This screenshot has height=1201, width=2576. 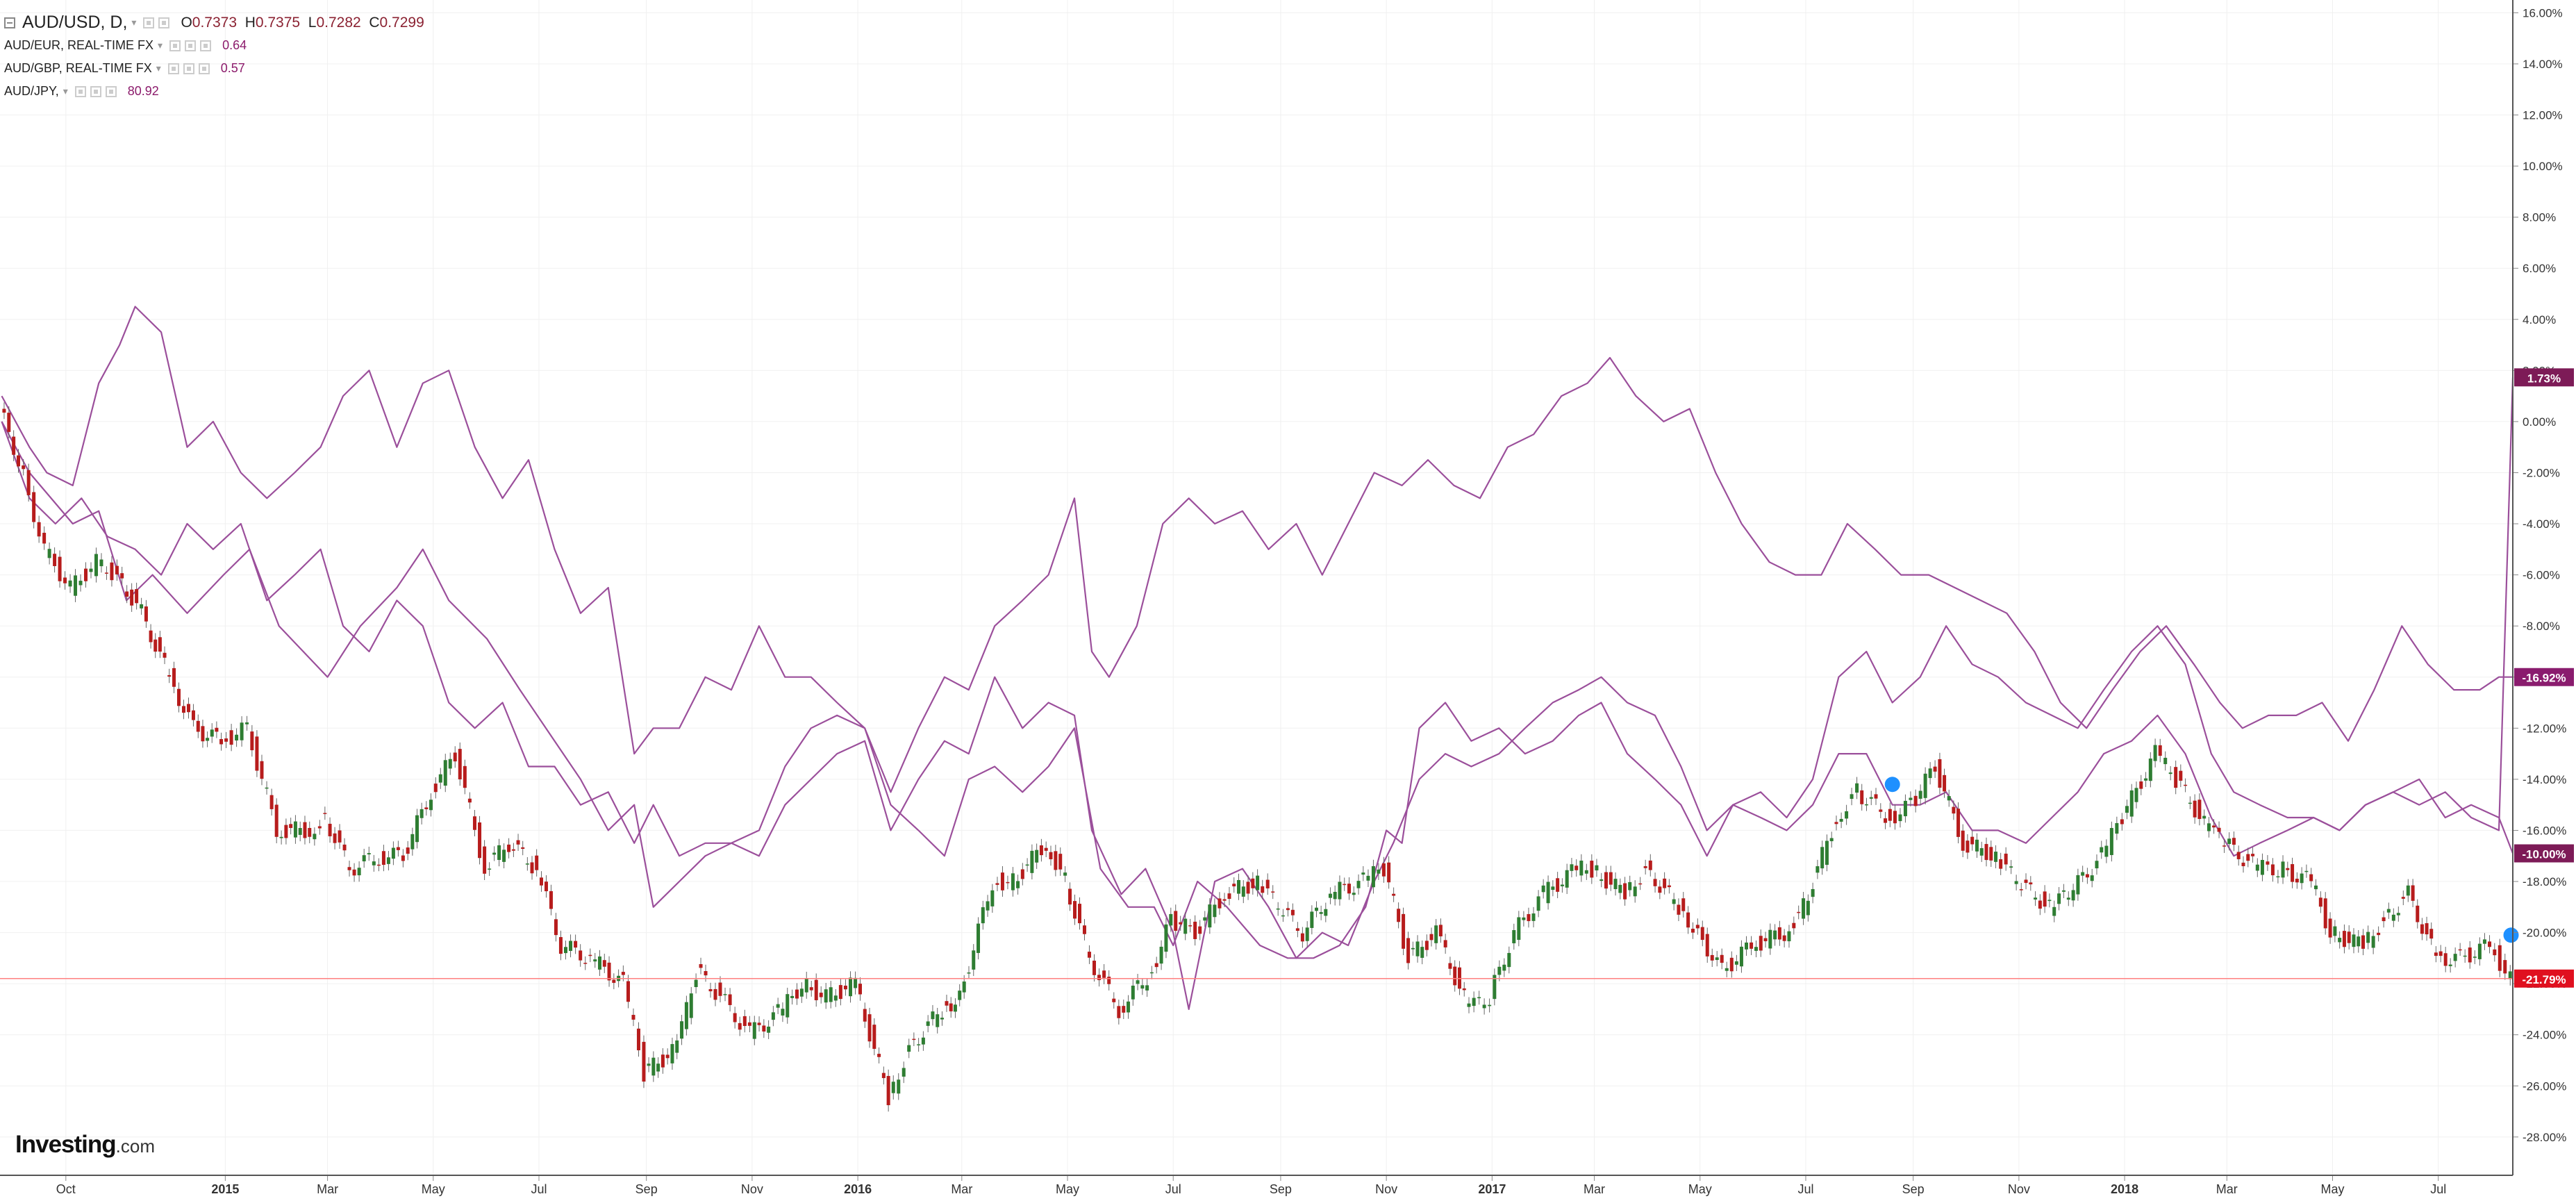 I want to click on legend-overlay-row: AUD/GBP, REAL-TIME FX ▾ 0.57, so click(x=214, y=68).